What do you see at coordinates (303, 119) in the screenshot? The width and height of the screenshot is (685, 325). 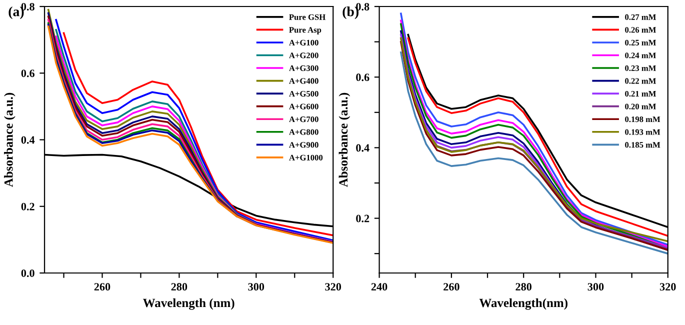 I see `legend-label: A+G700` at bounding box center [303, 119].